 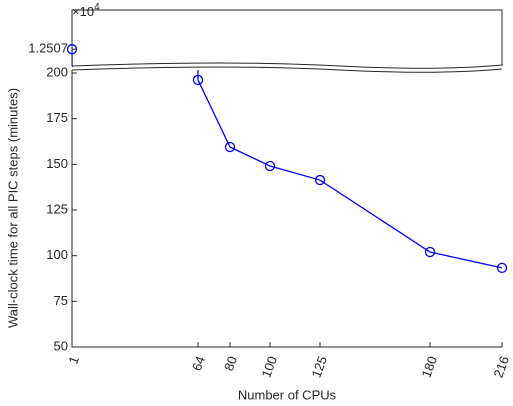 What do you see at coordinates (57, 71) in the screenshot?
I see `y-tick-label: 200` at bounding box center [57, 71].